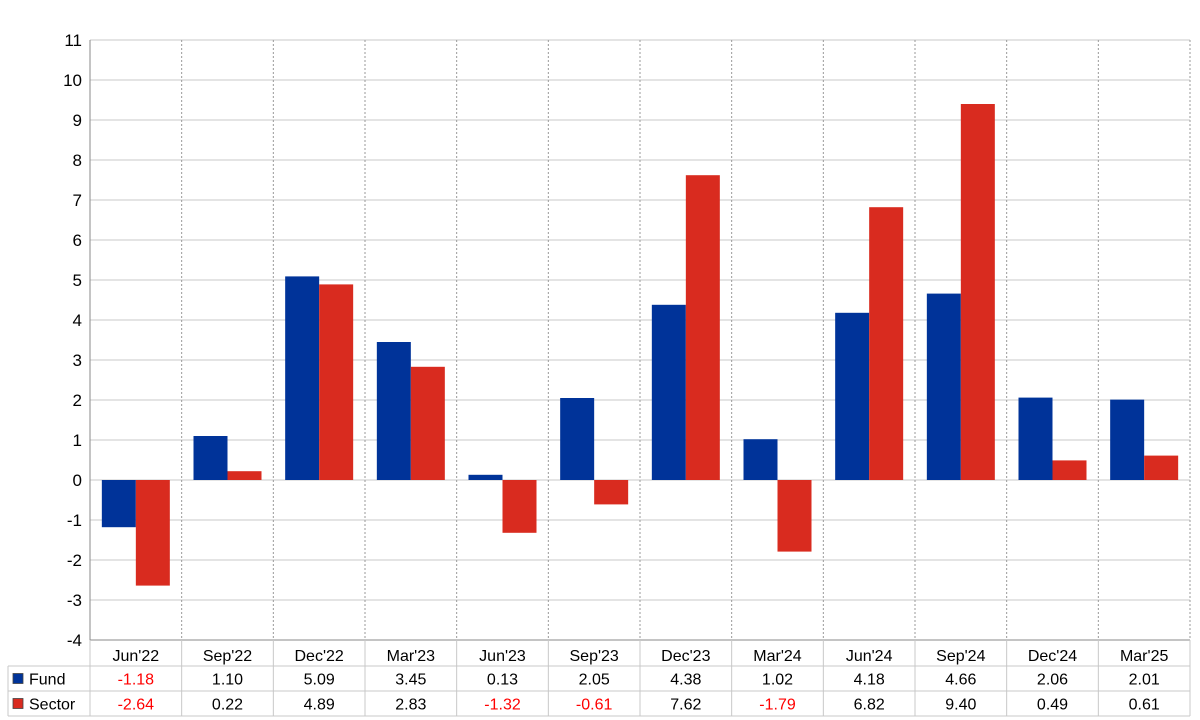  What do you see at coordinates (74, 600) in the screenshot?
I see `y-tick-label: -3` at bounding box center [74, 600].